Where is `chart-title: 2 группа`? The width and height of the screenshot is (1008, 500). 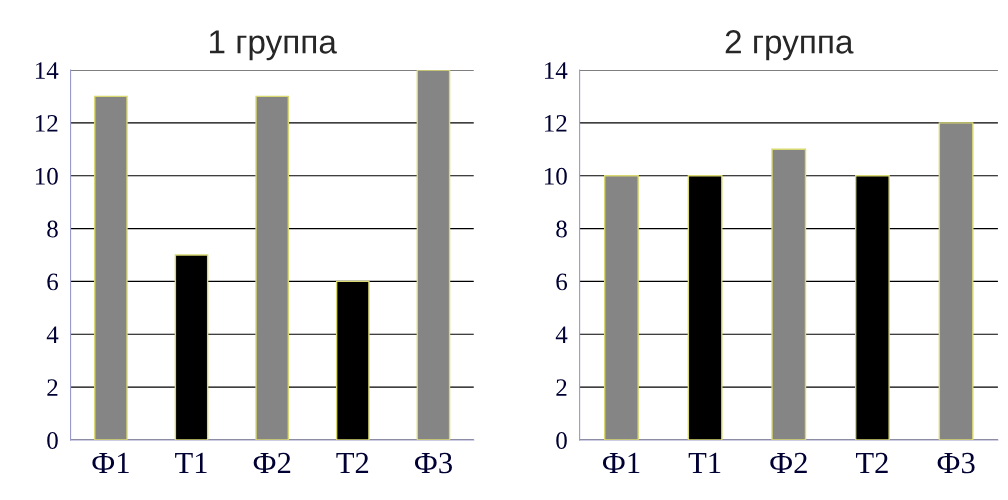
chart-title: 2 группа is located at coordinates (789, 45).